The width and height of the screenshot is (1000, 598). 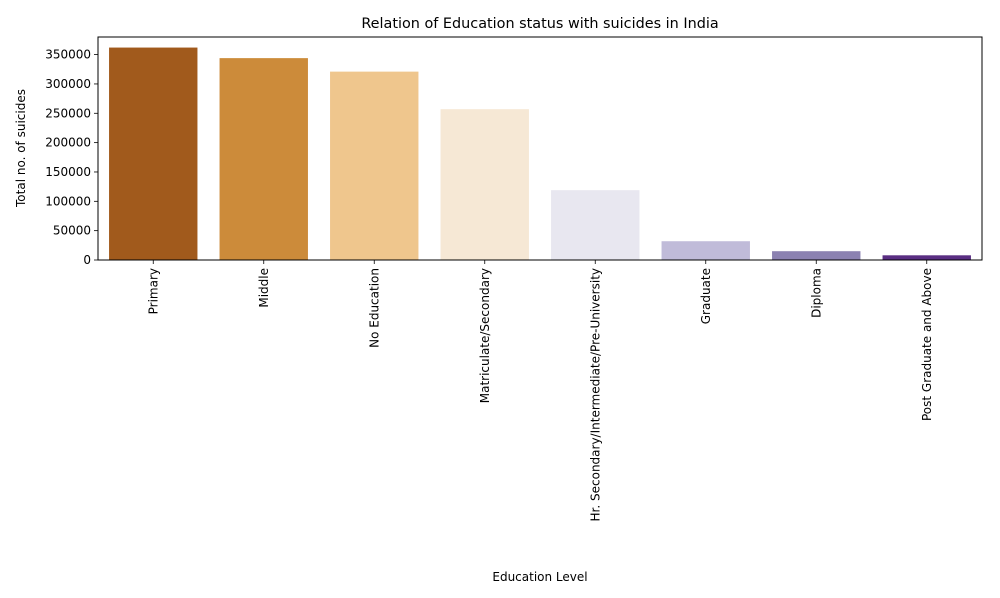 What do you see at coordinates (68, 84) in the screenshot?
I see `y-tick-label: 300000` at bounding box center [68, 84].